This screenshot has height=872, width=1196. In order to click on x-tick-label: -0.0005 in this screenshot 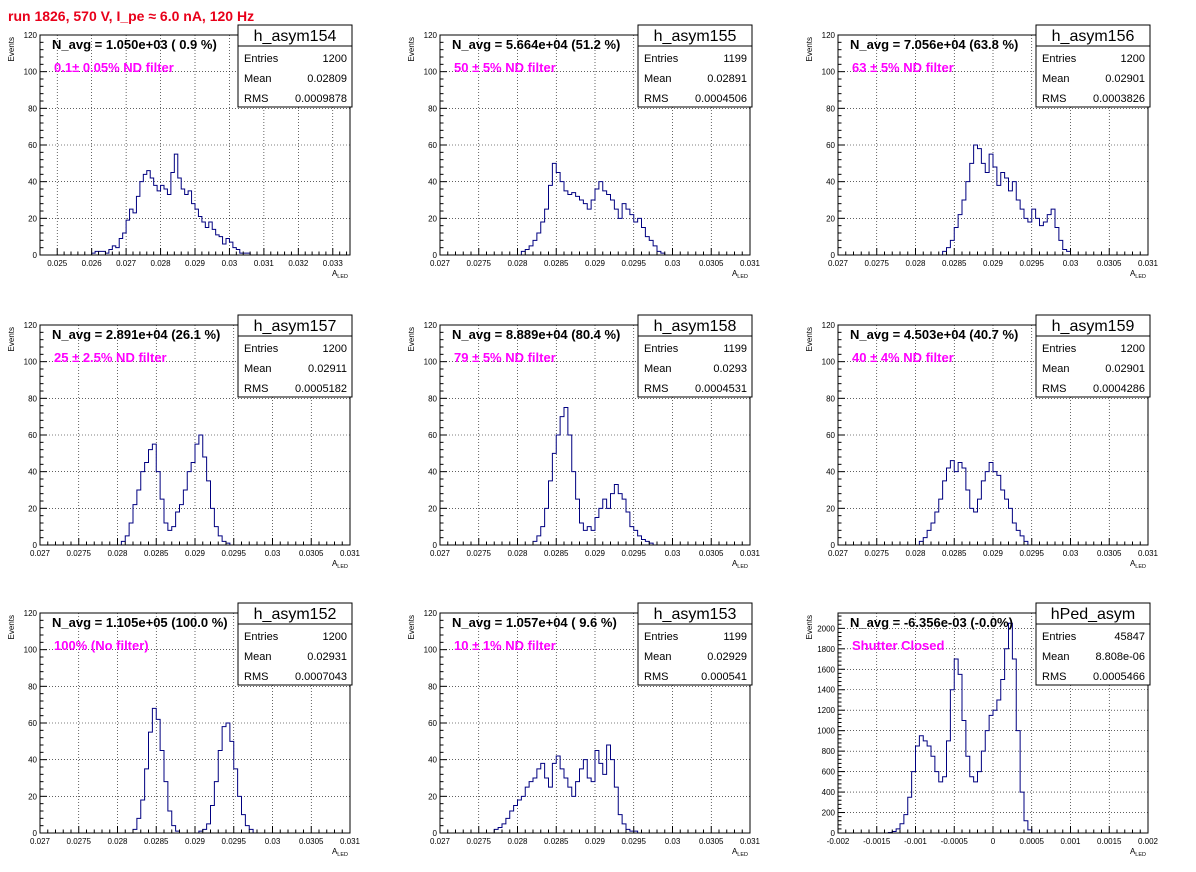, I will do `click(955, 841)`.